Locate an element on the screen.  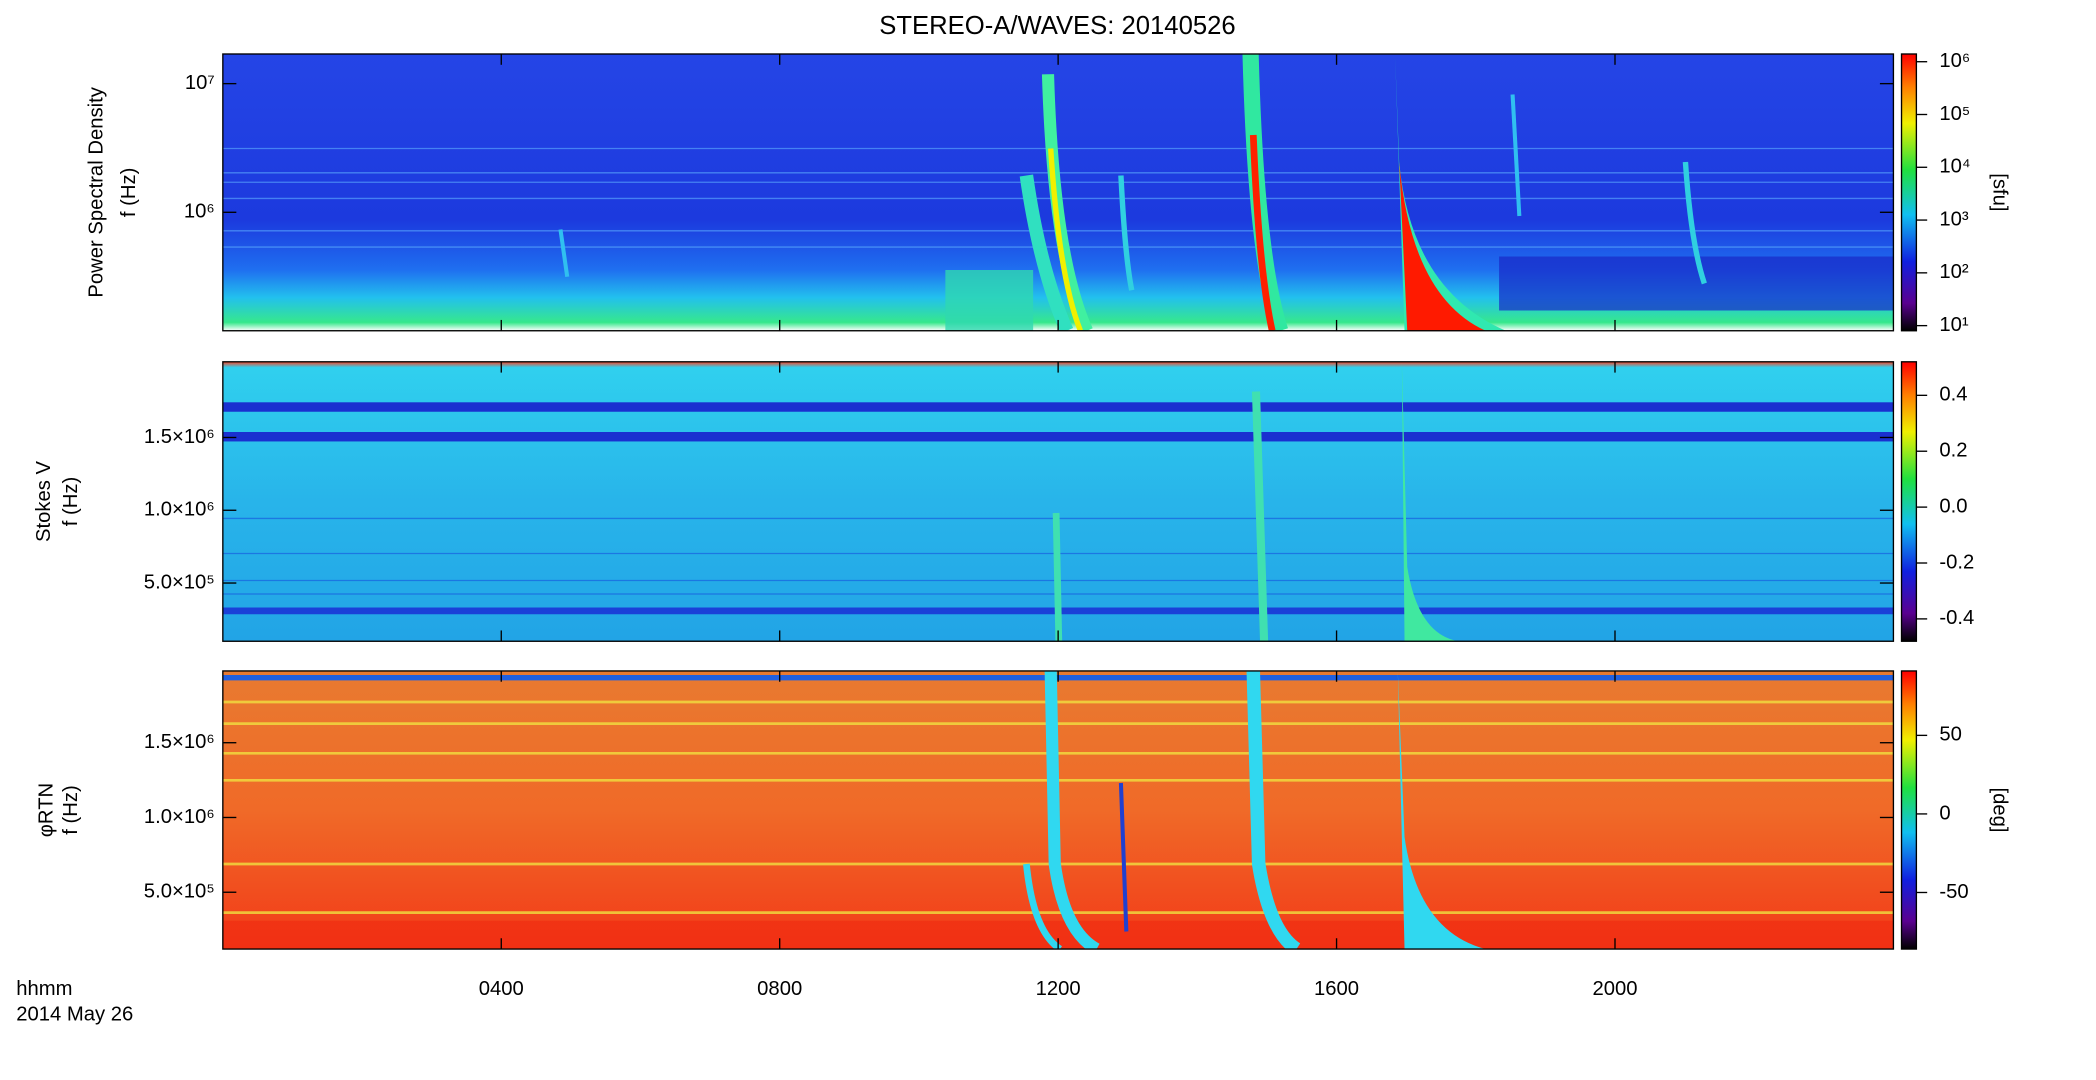
colorbar-tick-label: 0.2 is located at coordinates (1953, 451).